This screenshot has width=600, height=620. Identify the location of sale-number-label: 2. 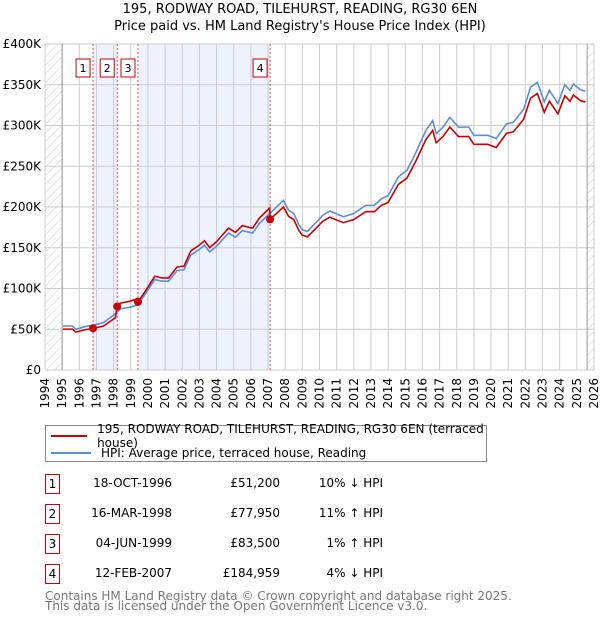
(107, 68).